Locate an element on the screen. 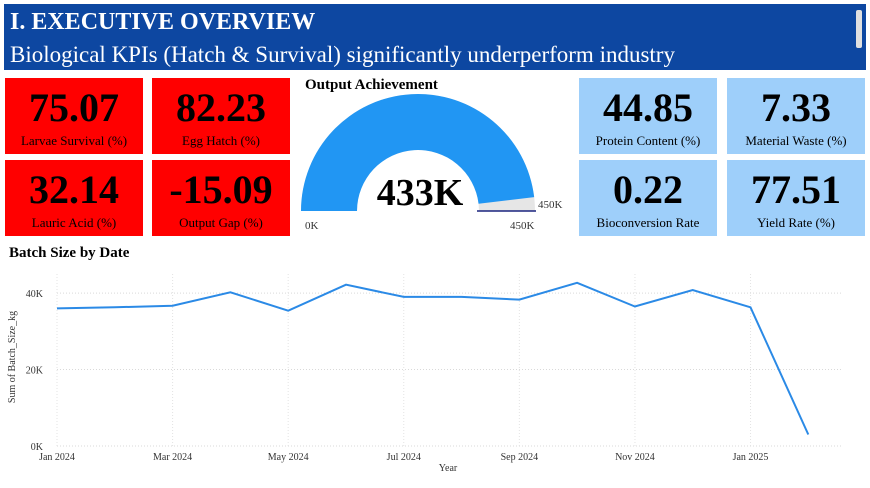  chart-title: Batch Size by Date is located at coordinates (69, 253).